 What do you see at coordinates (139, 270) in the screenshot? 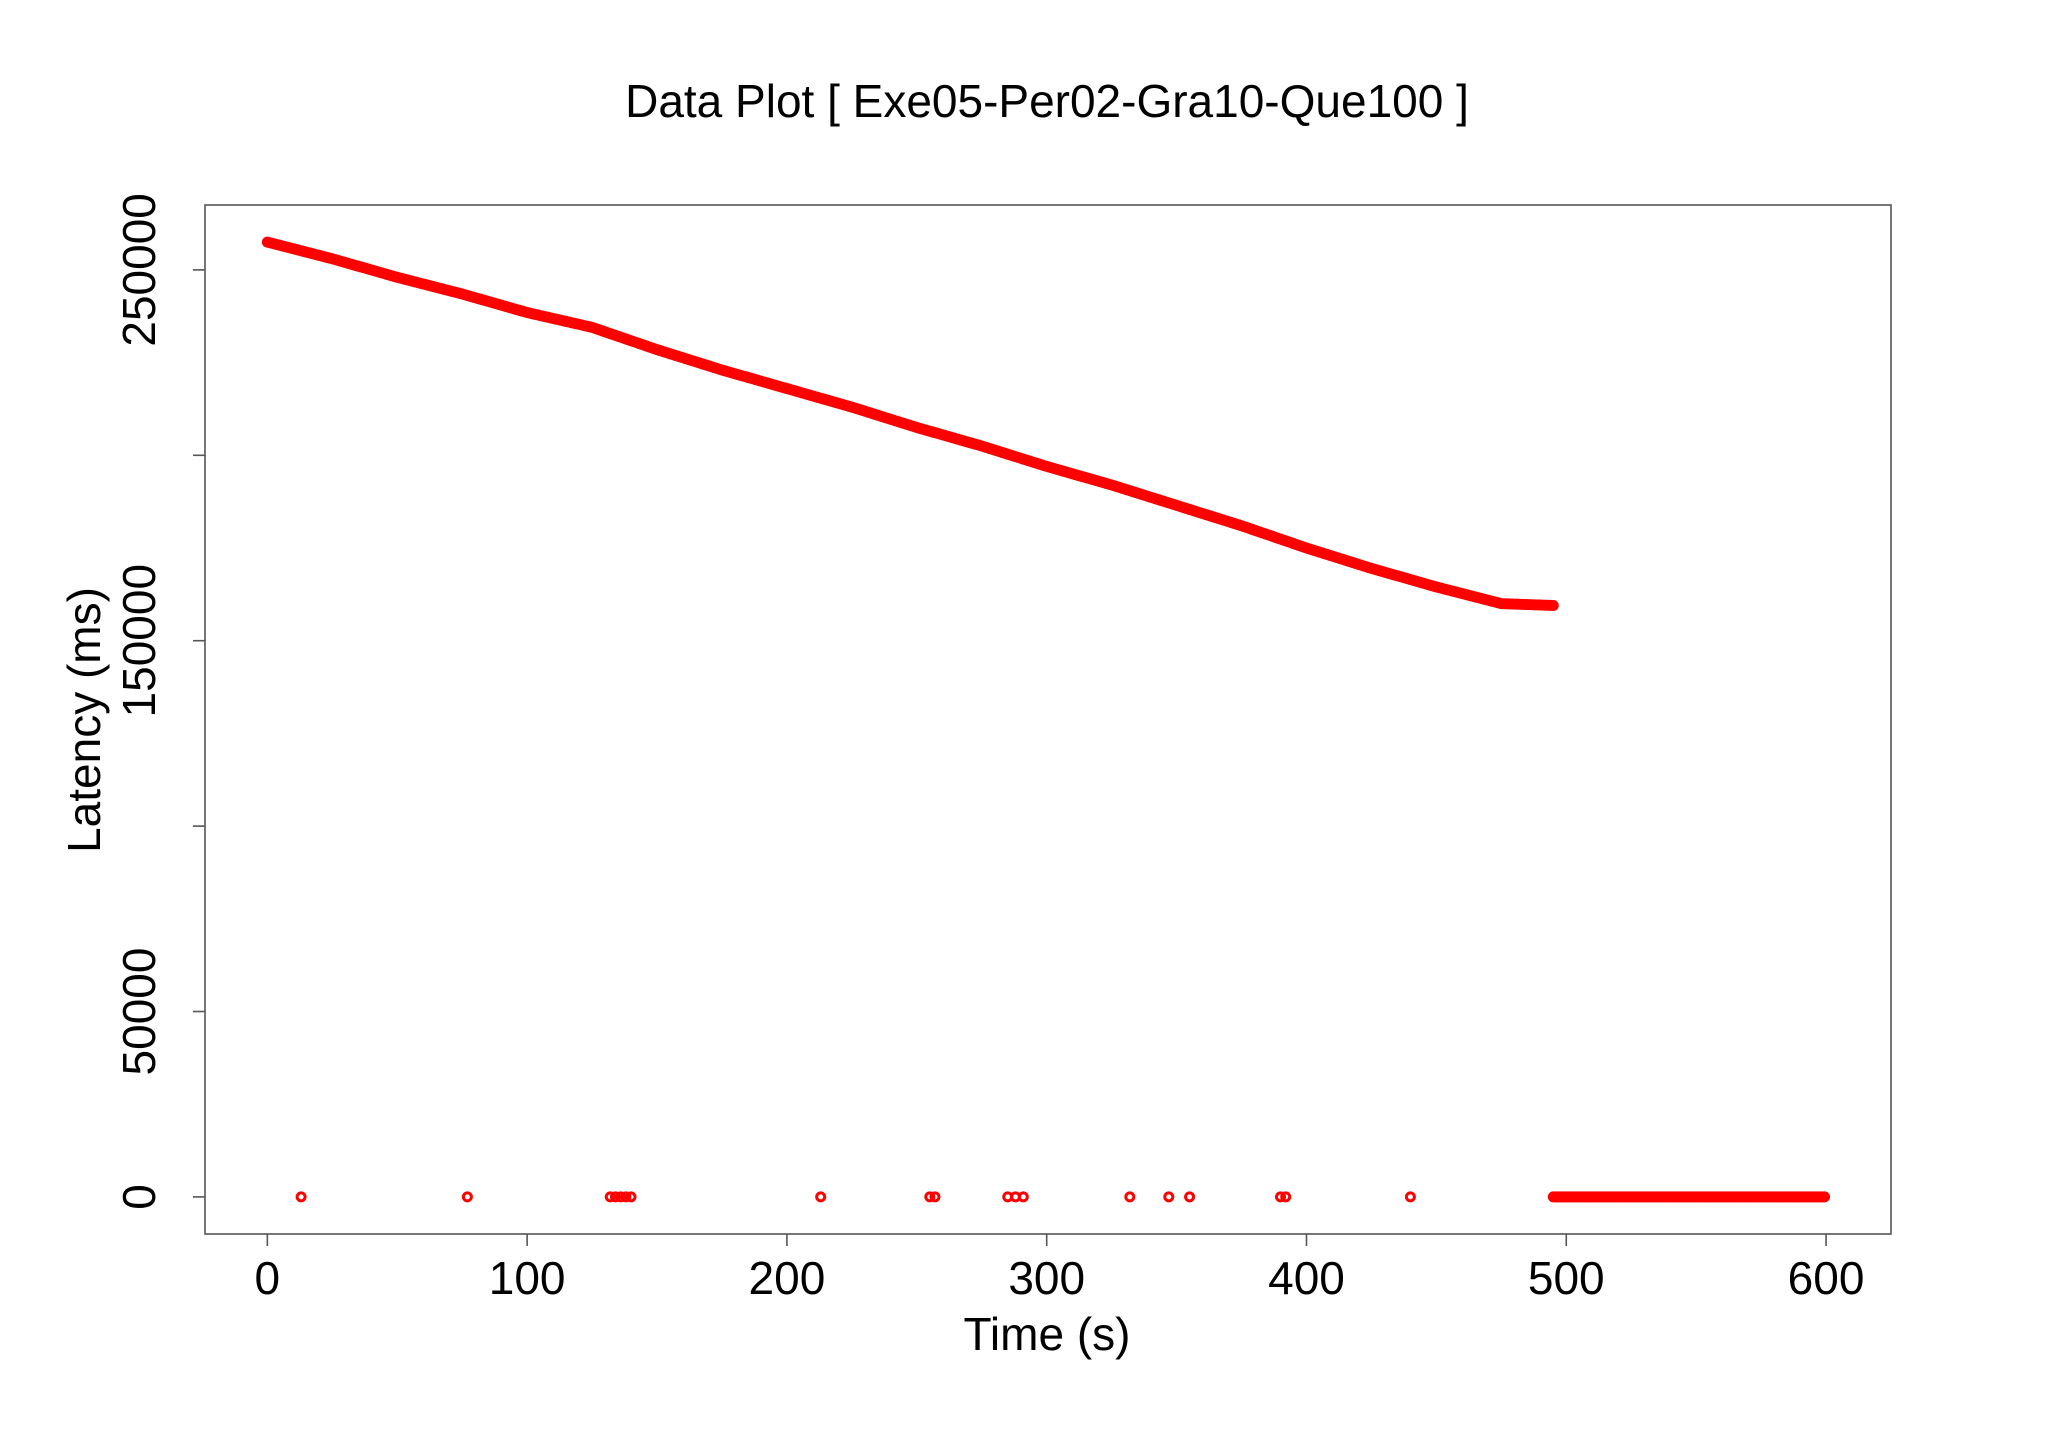
I see `y-tick-label: 250000` at bounding box center [139, 270].